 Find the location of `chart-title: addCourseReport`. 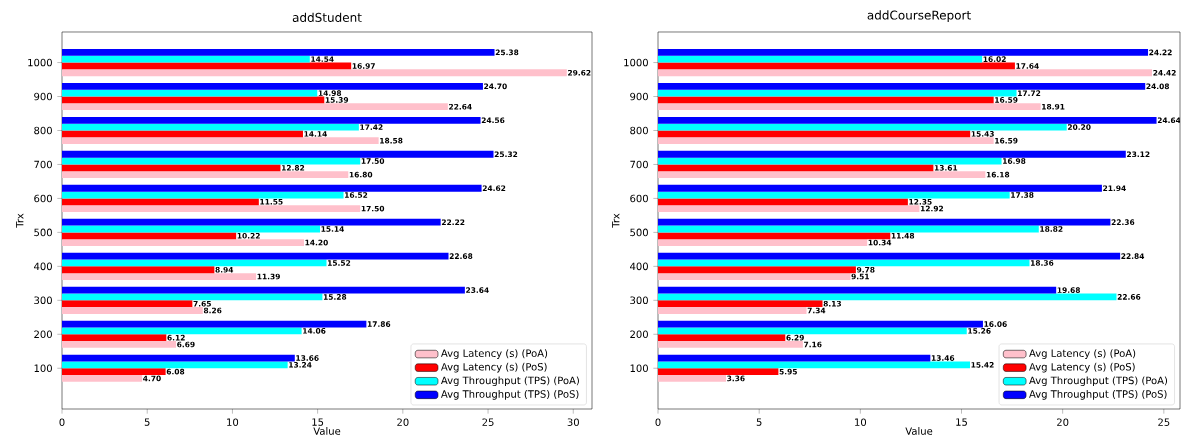

chart-title: addCourseReport is located at coordinates (919, 16).